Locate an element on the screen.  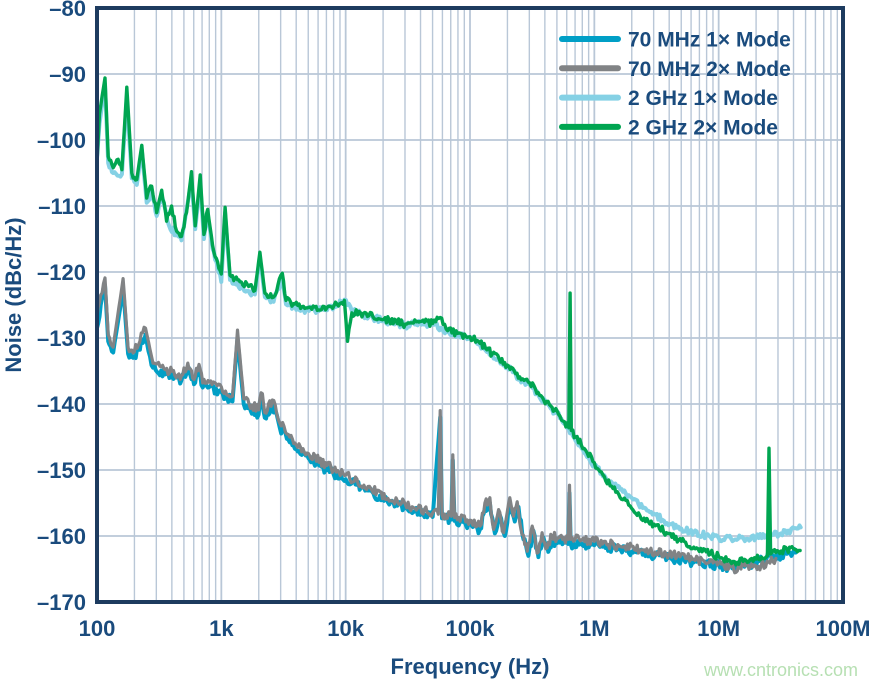
legend-label: 2 GHz 2× Mode is located at coordinates (703, 127).